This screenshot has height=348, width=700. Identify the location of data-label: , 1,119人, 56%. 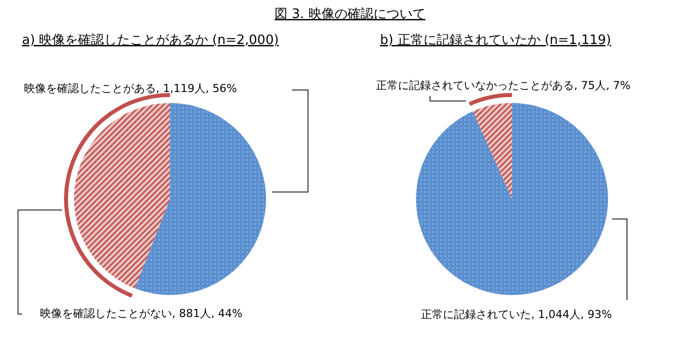
(196, 88).